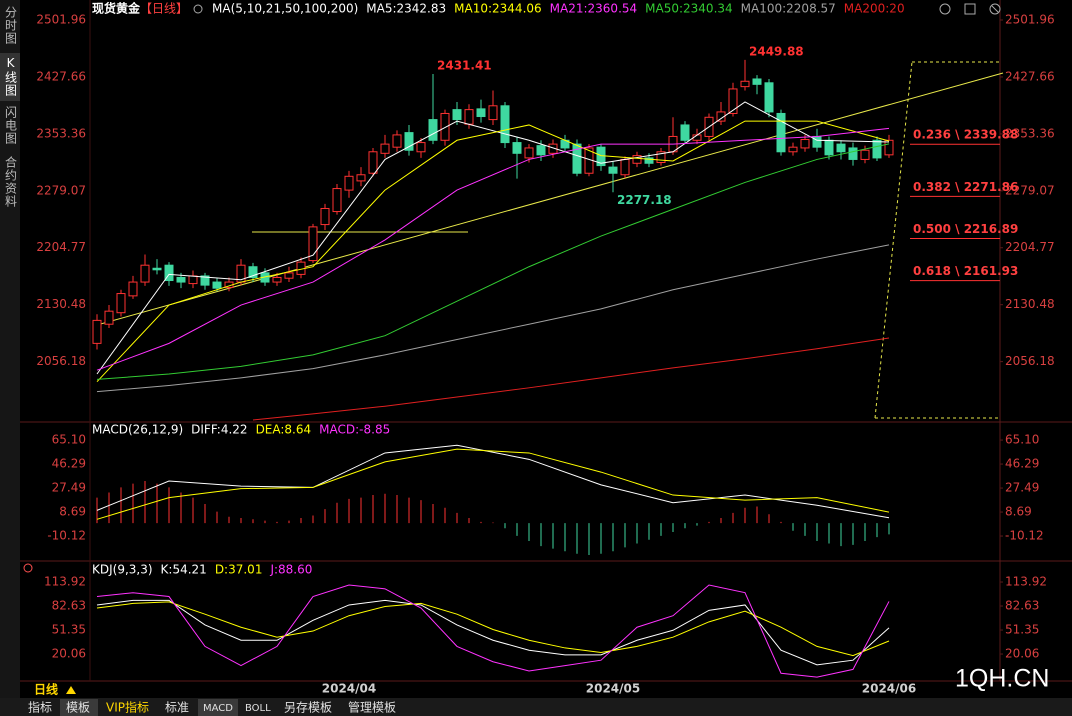 This screenshot has height=716, width=1072. What do you see at coordinates (69, 654) in the screenshot?
I see `y-tick-label: 20.06` at bounding box center [69, 654].